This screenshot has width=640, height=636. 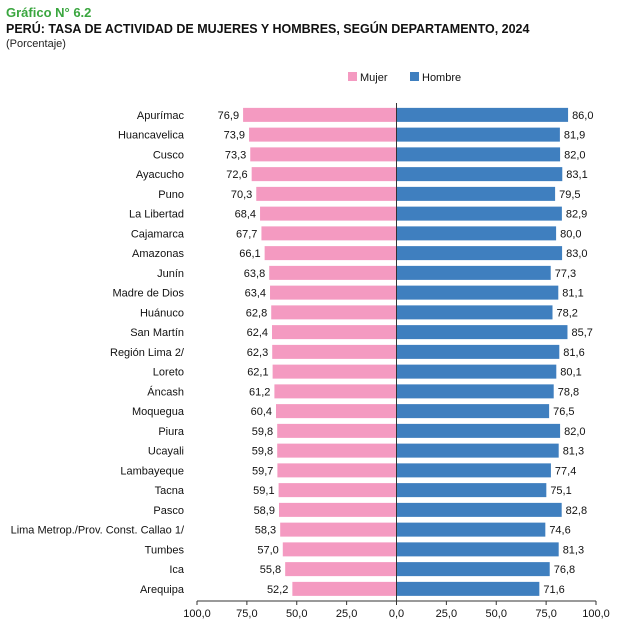 What do you see at coordinates (236, 175) in the screenshot?
I see `data-label-mujer: 72,6` at bounding box center [236, 175].